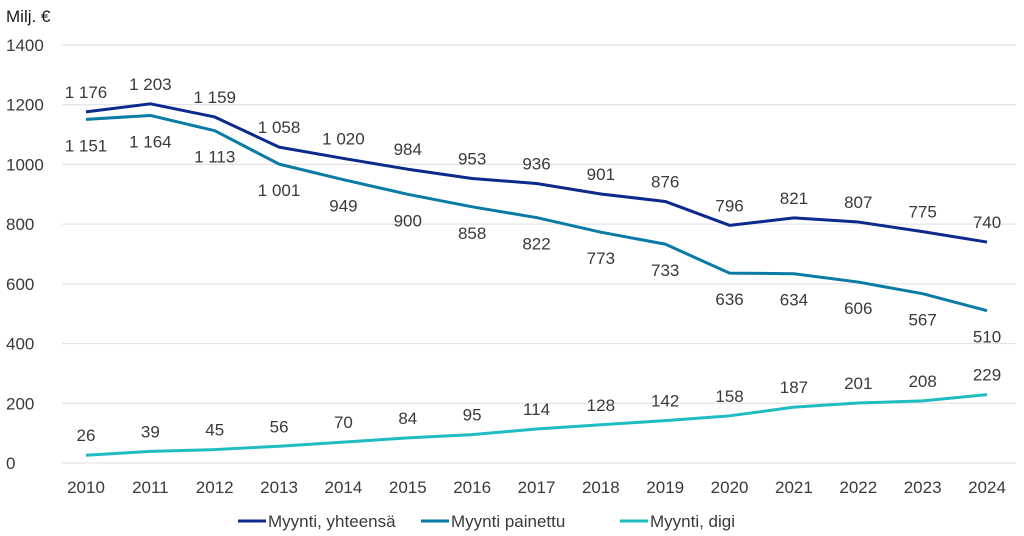  What do you see at coordinates (794, 198) in the screenshot?
I see `data-label: 821` at bounding box center [794, 198].